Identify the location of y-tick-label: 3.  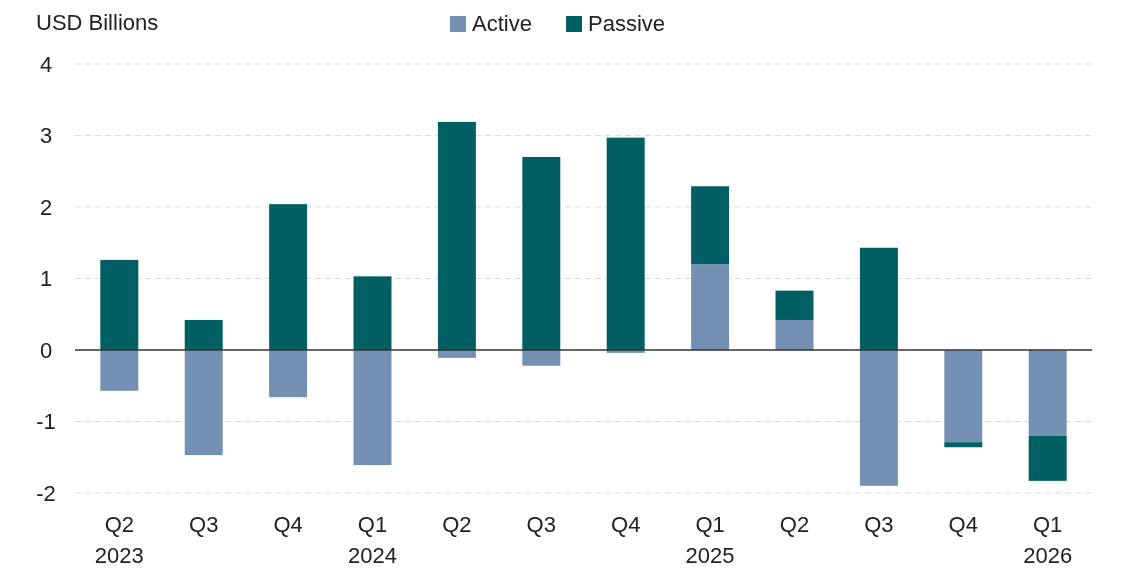
(46, 136).